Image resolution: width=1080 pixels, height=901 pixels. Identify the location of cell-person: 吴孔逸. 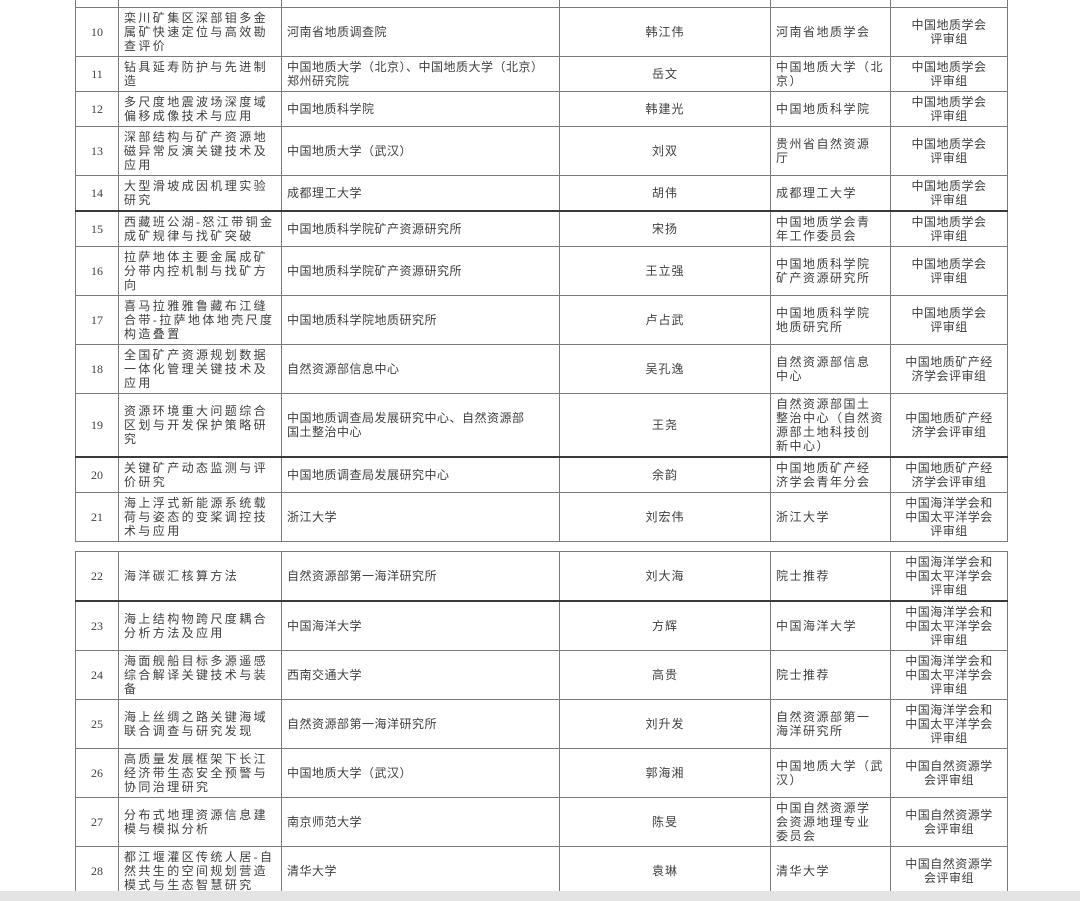
(665, 369).